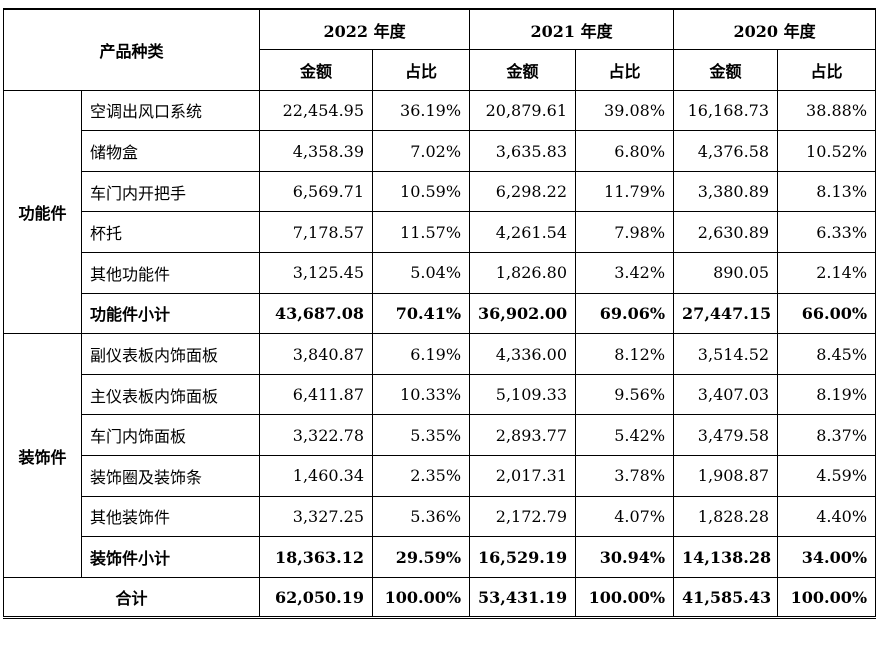 The height and width of the screenshot is (645, 878). I want to click on value-cell: 6,298.22, so click(523, 191).